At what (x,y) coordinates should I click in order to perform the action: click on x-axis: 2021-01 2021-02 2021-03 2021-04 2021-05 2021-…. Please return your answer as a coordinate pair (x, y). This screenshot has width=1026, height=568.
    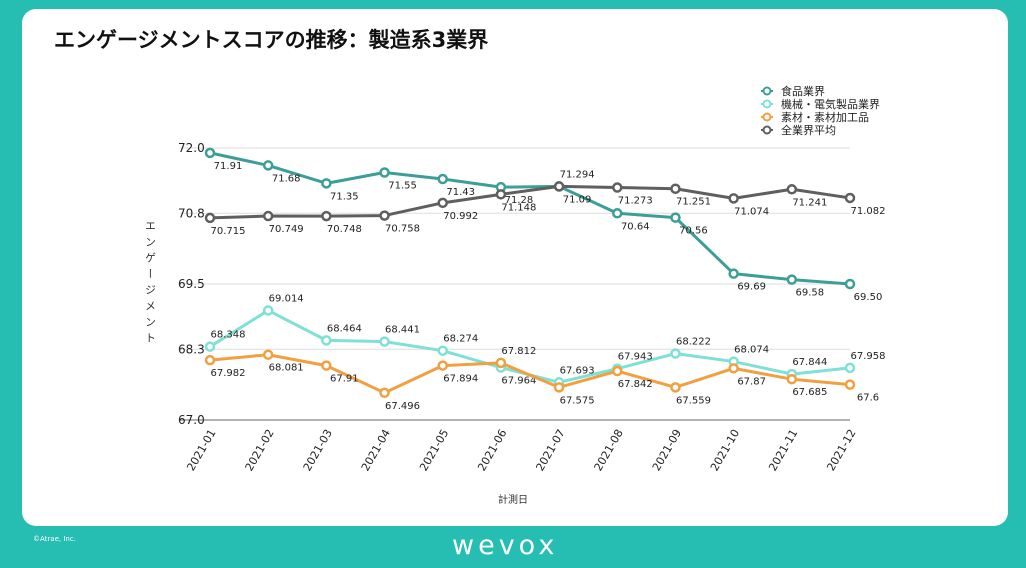
    Looking at the image, I should click on (521, 450).